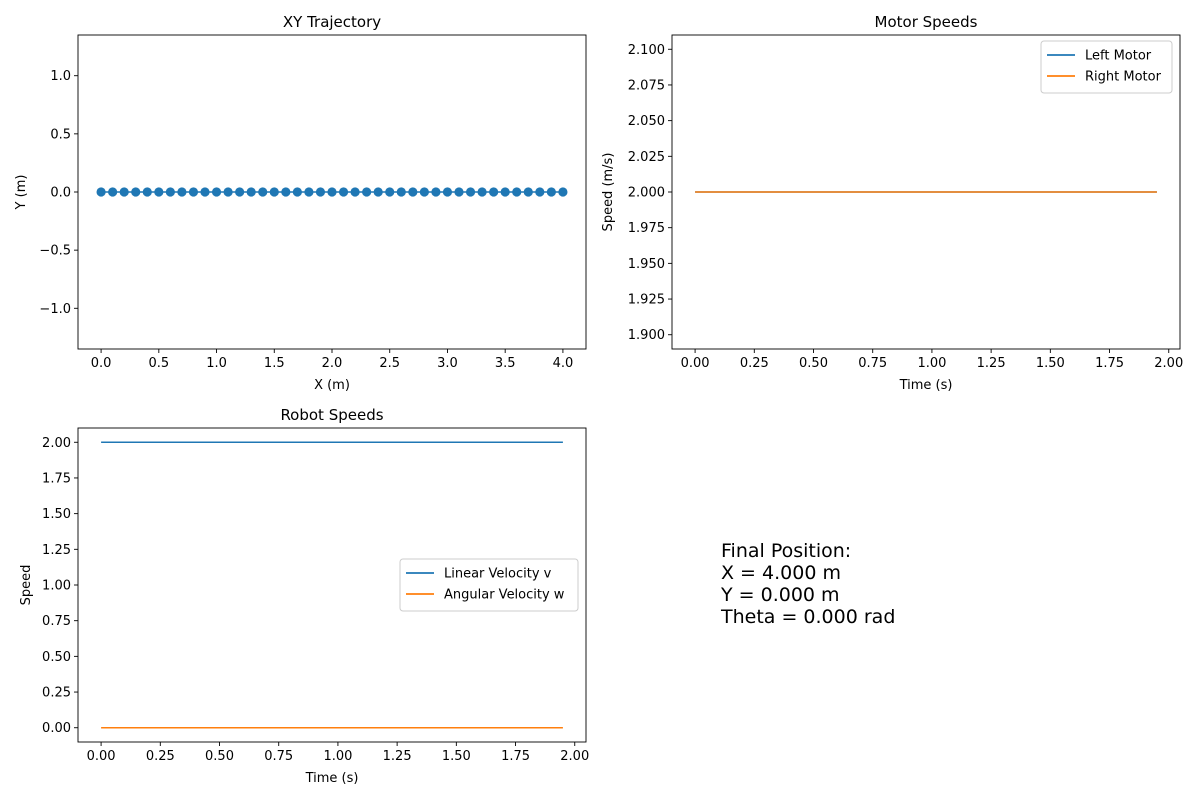  I want to click on y-tick-label: 1.00, so click(56, 586).